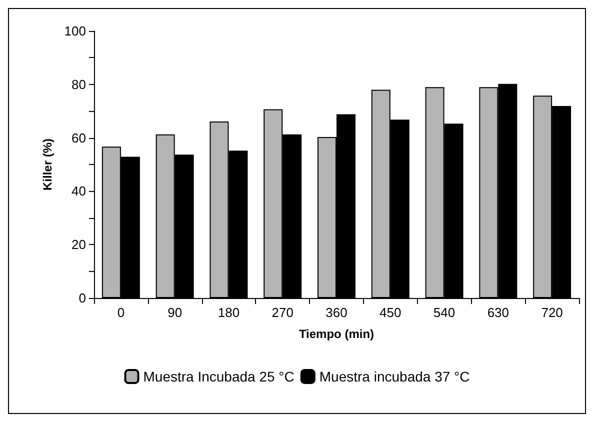 Image resolution: width=596 pixels, height=424 pixels. What do you see at coordinates (218, 376) in the screenshot?
I see `legend-label: Muestra Incubada 25 °C` at bounding box center [218, 376].